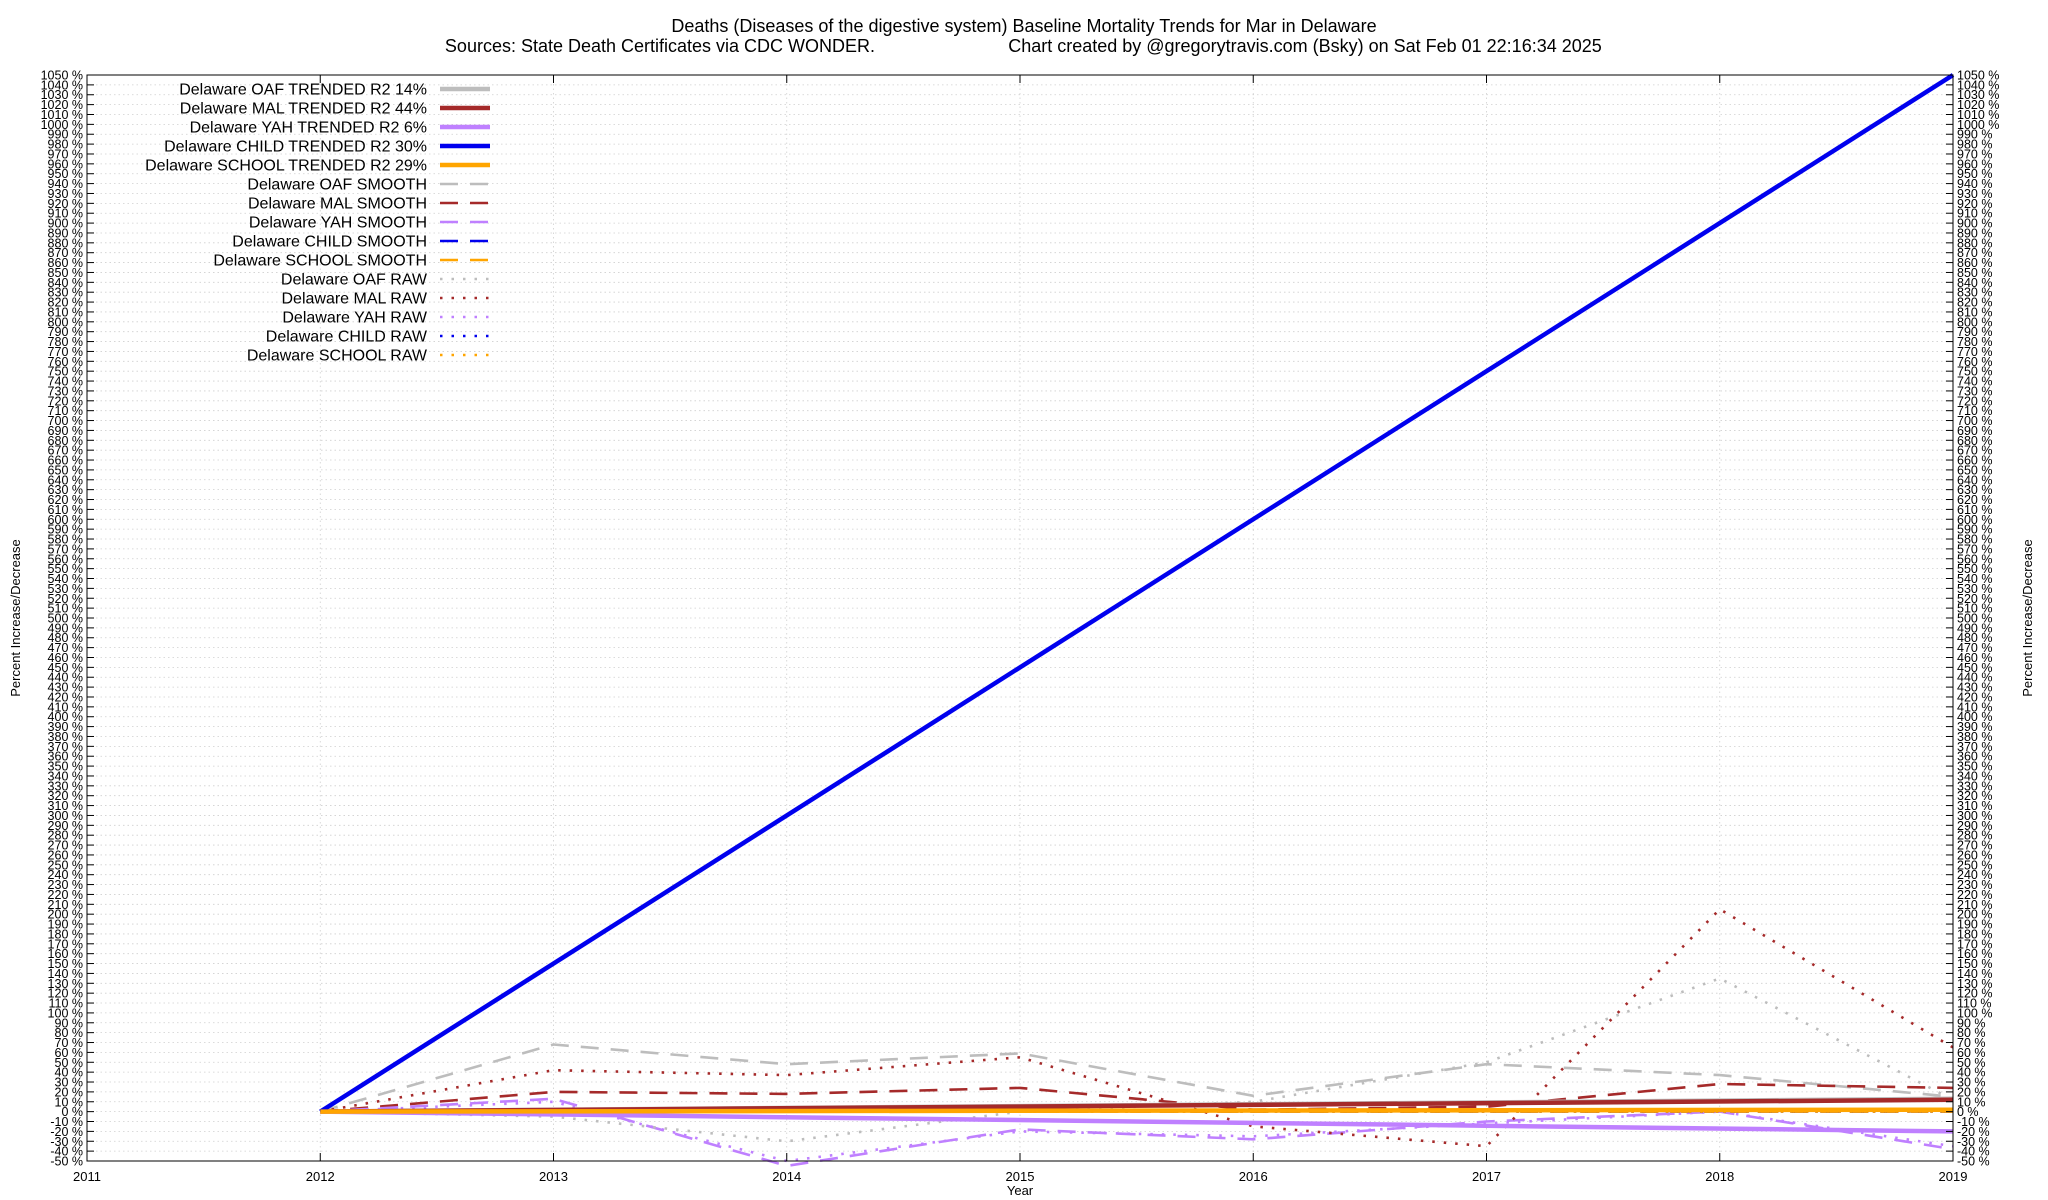  What do you see at coordinates (69, 1083) in the screenshot?
I see `y-tick-label-left: 30 %` at bounding box center [69, 1083].